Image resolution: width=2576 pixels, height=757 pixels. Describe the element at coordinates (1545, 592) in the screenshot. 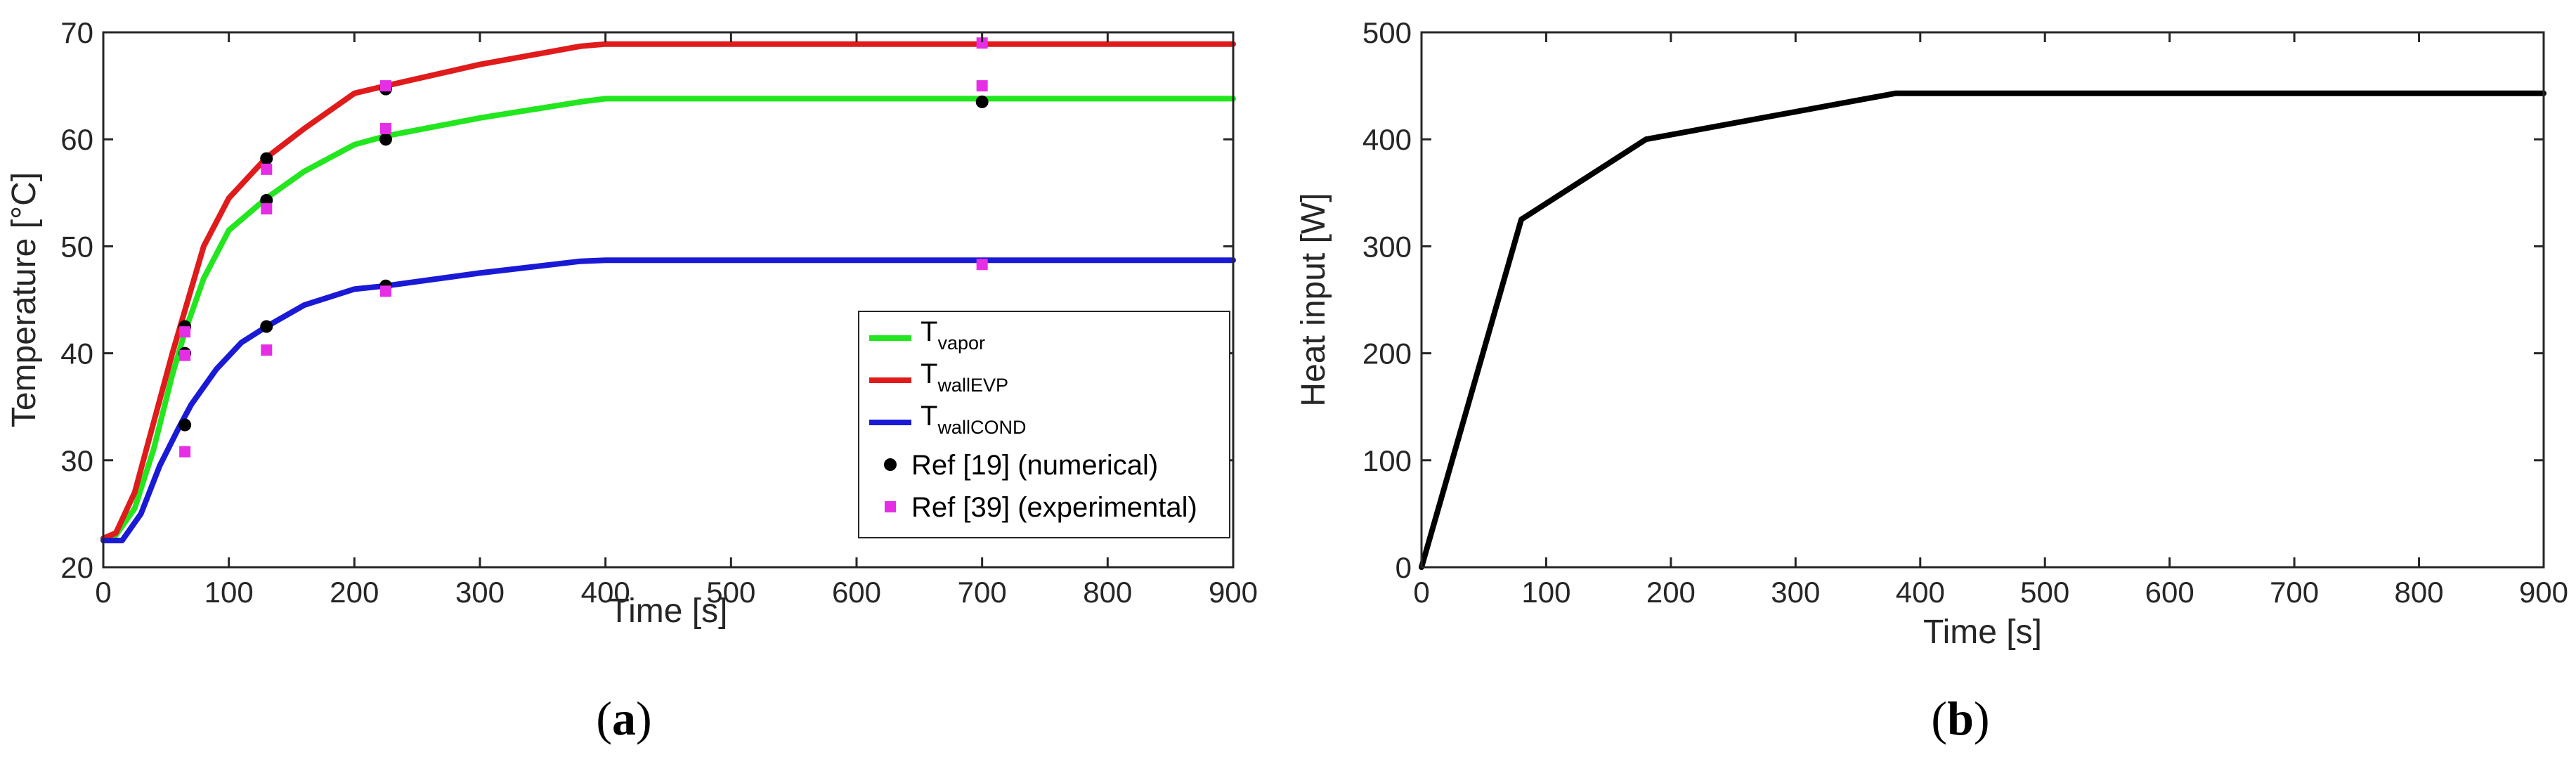

I see `heat-input-x-tick-label: 100` at that location.